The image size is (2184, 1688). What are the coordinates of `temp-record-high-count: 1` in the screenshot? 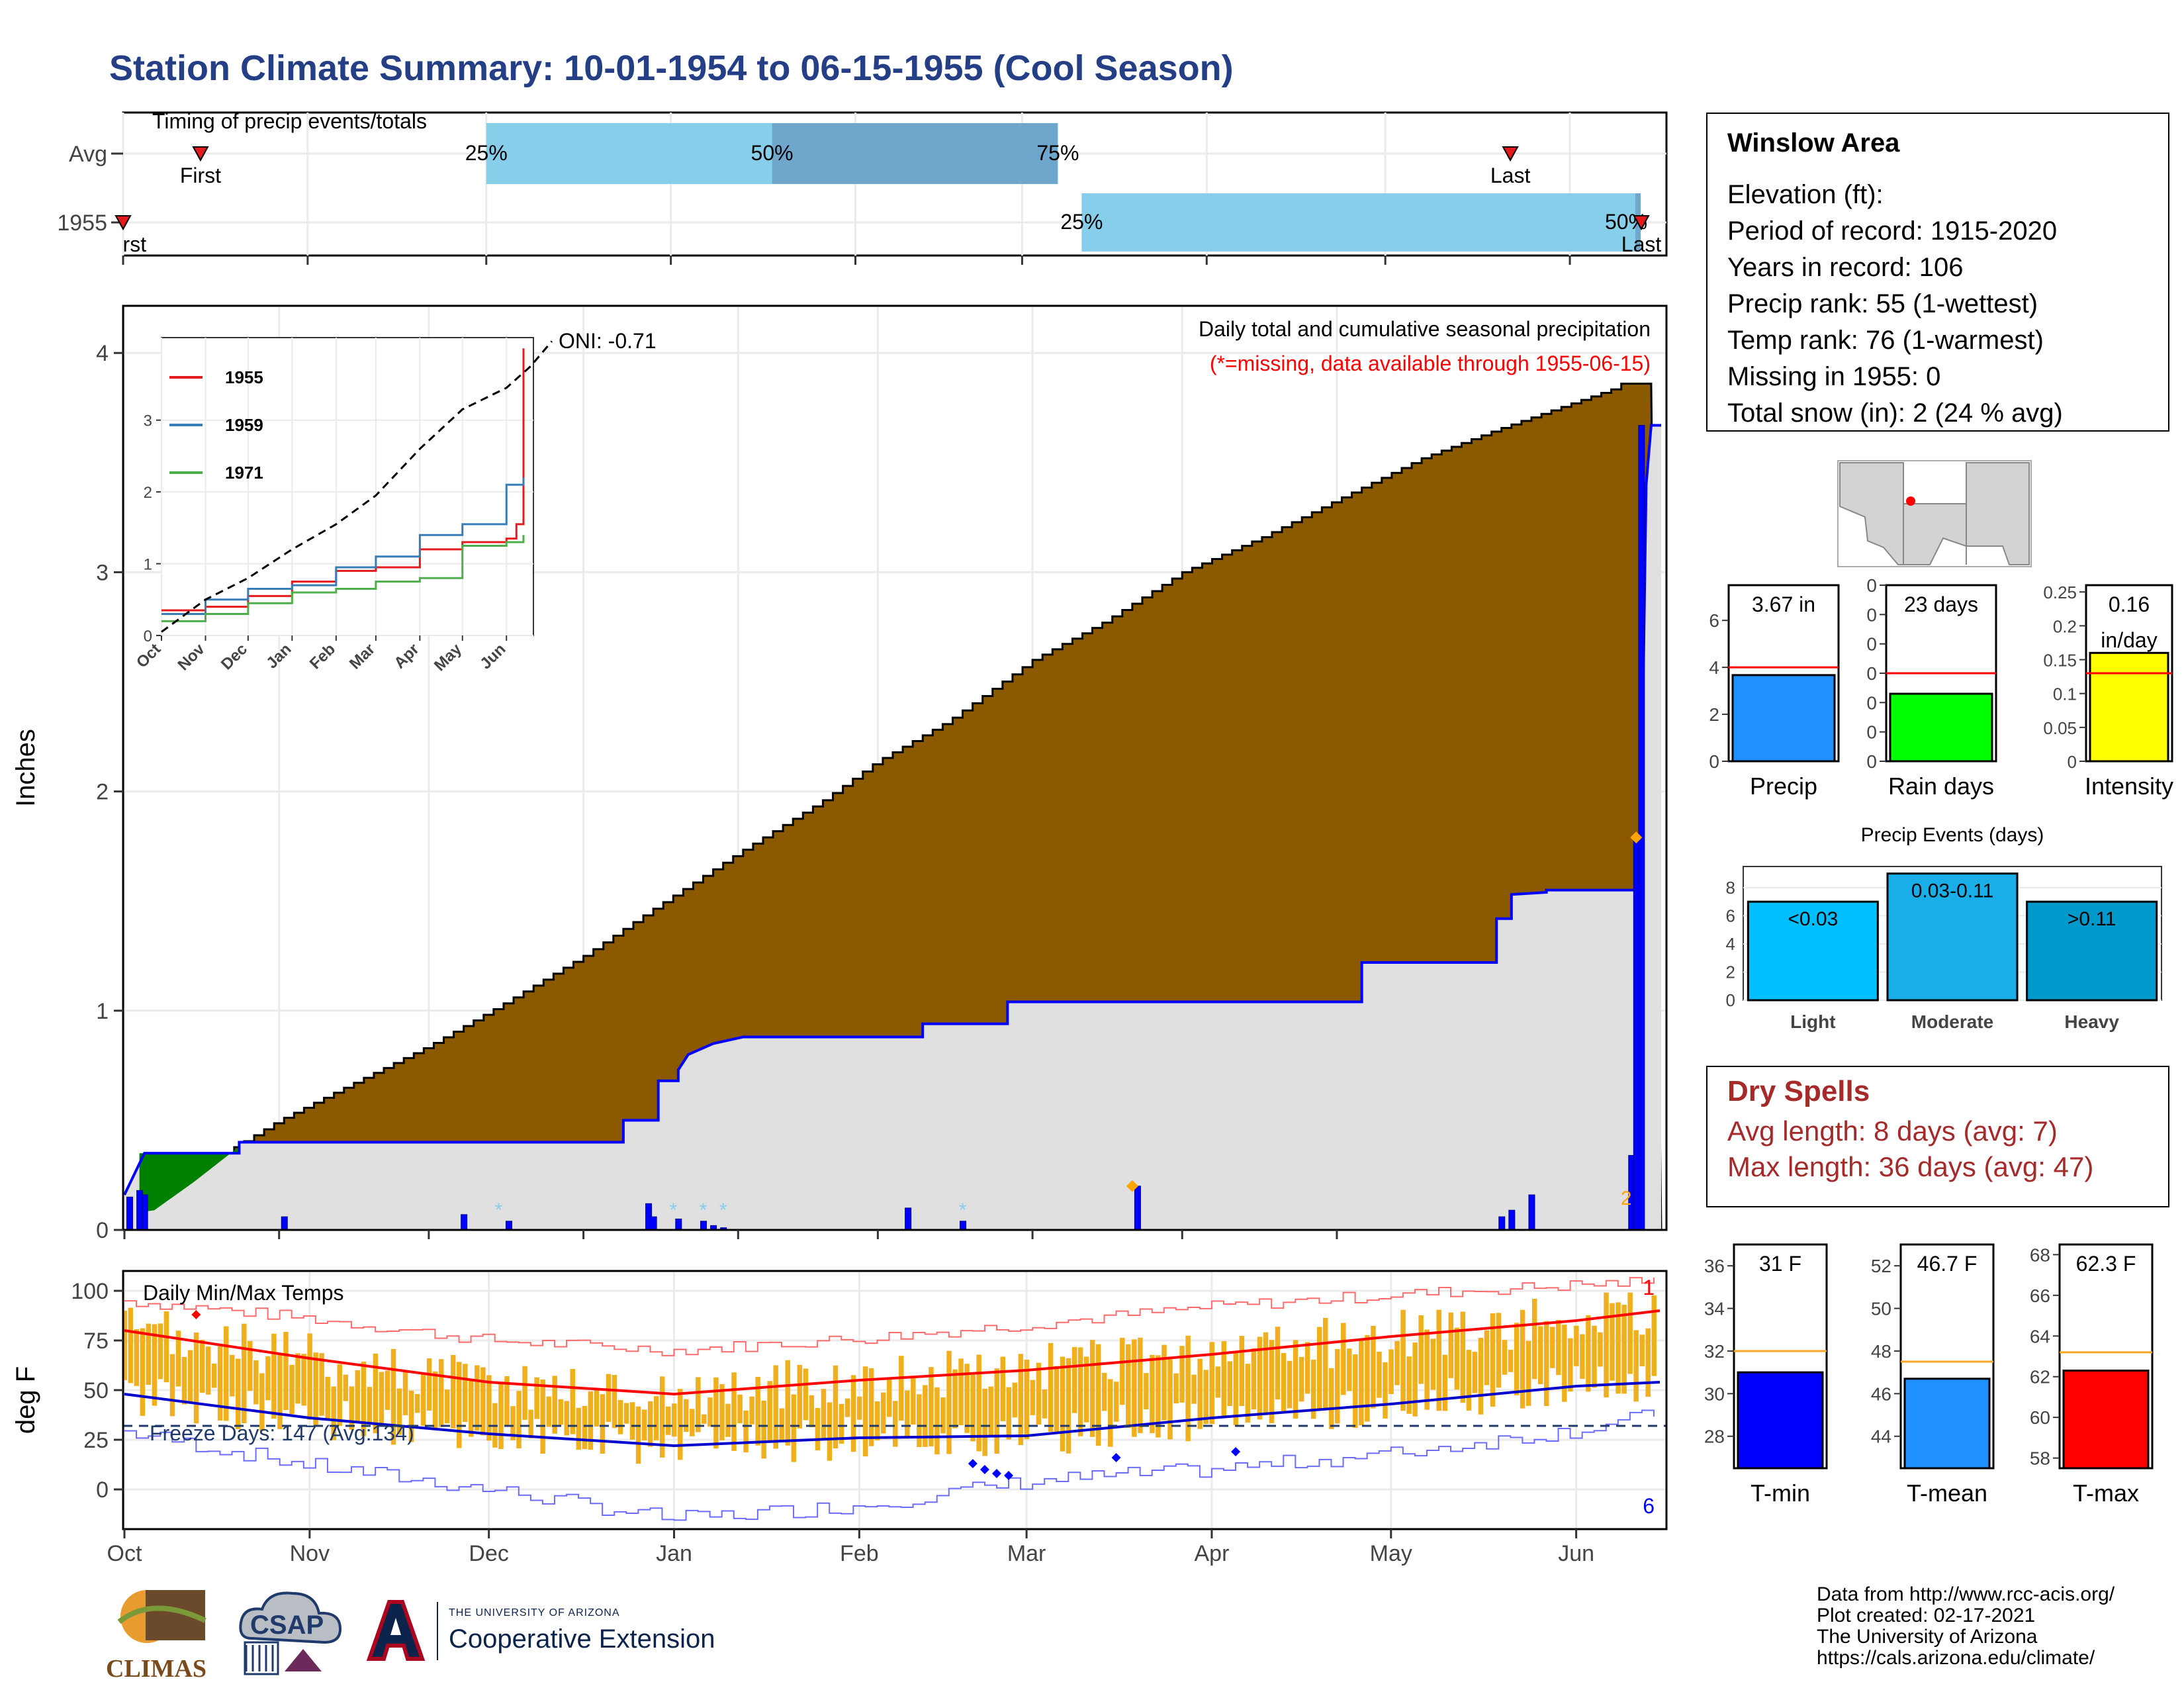 It's located at (1649, 1287).